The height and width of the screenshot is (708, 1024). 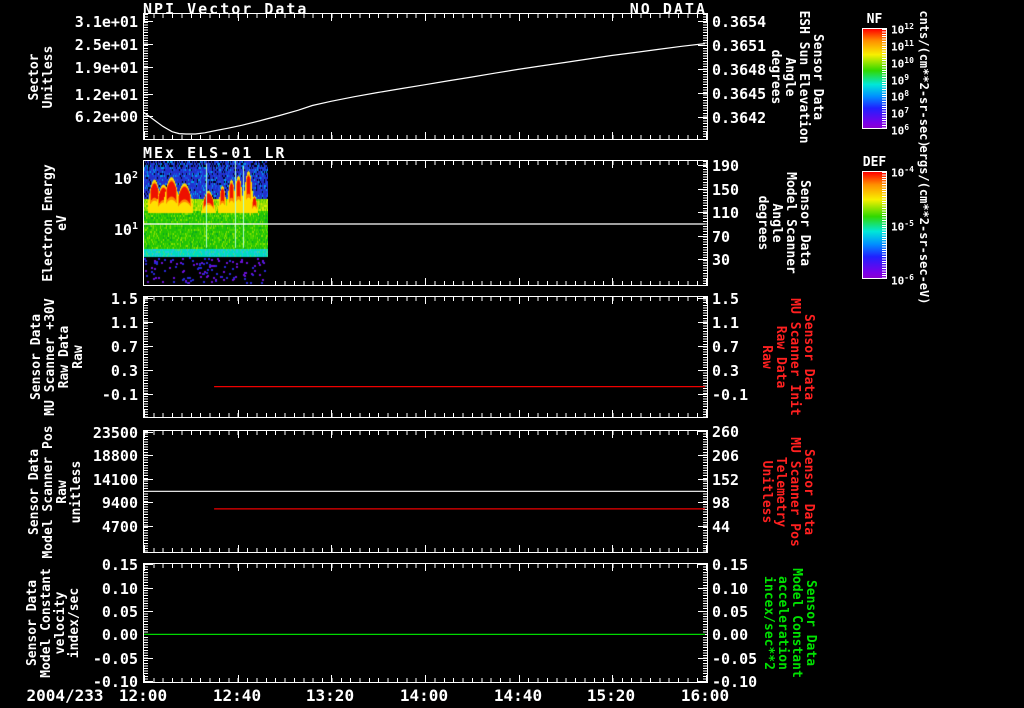 I want to click on y-tick-label: 0.7, so click(x=124, y=347).